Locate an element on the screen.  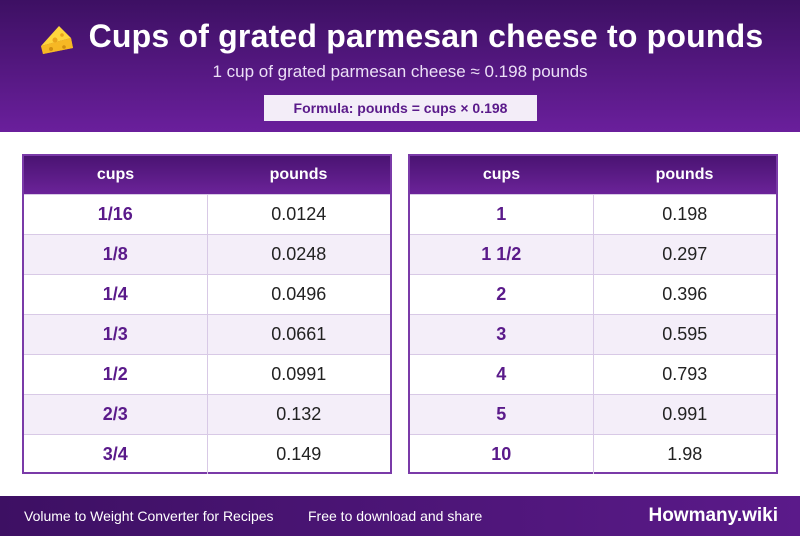
table-row: 1 1/2 0.297 is located at coordinates (593, 253).